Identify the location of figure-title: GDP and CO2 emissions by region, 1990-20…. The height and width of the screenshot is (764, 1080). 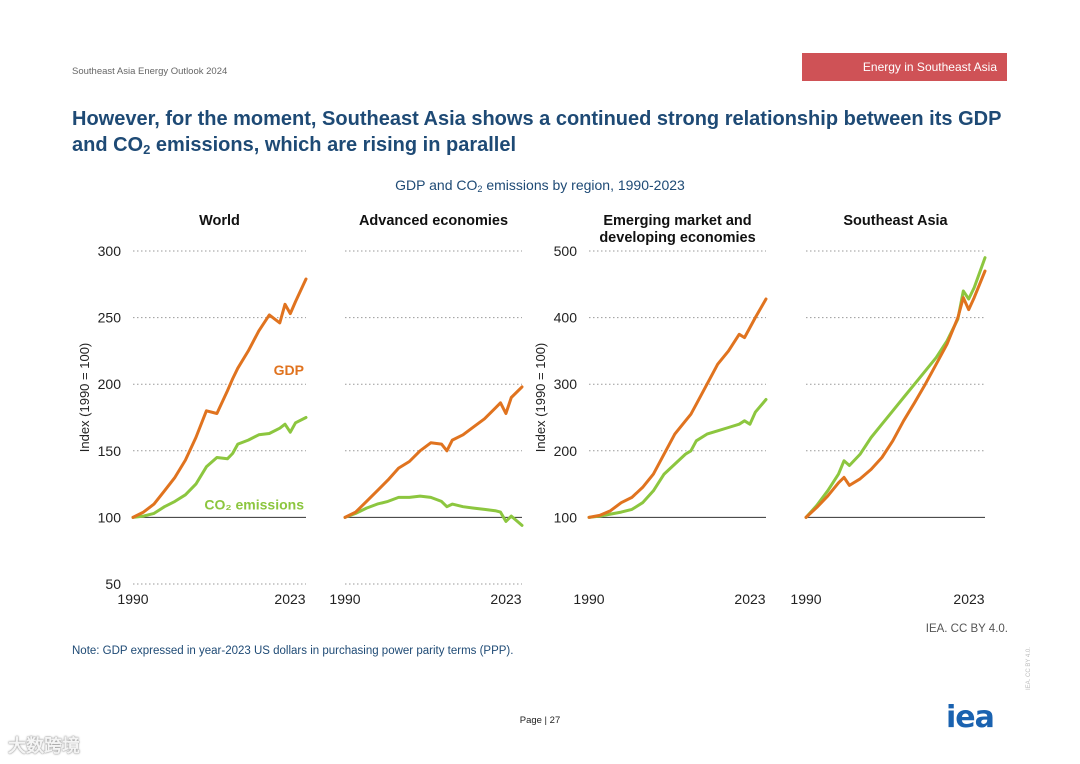
(540, 186).